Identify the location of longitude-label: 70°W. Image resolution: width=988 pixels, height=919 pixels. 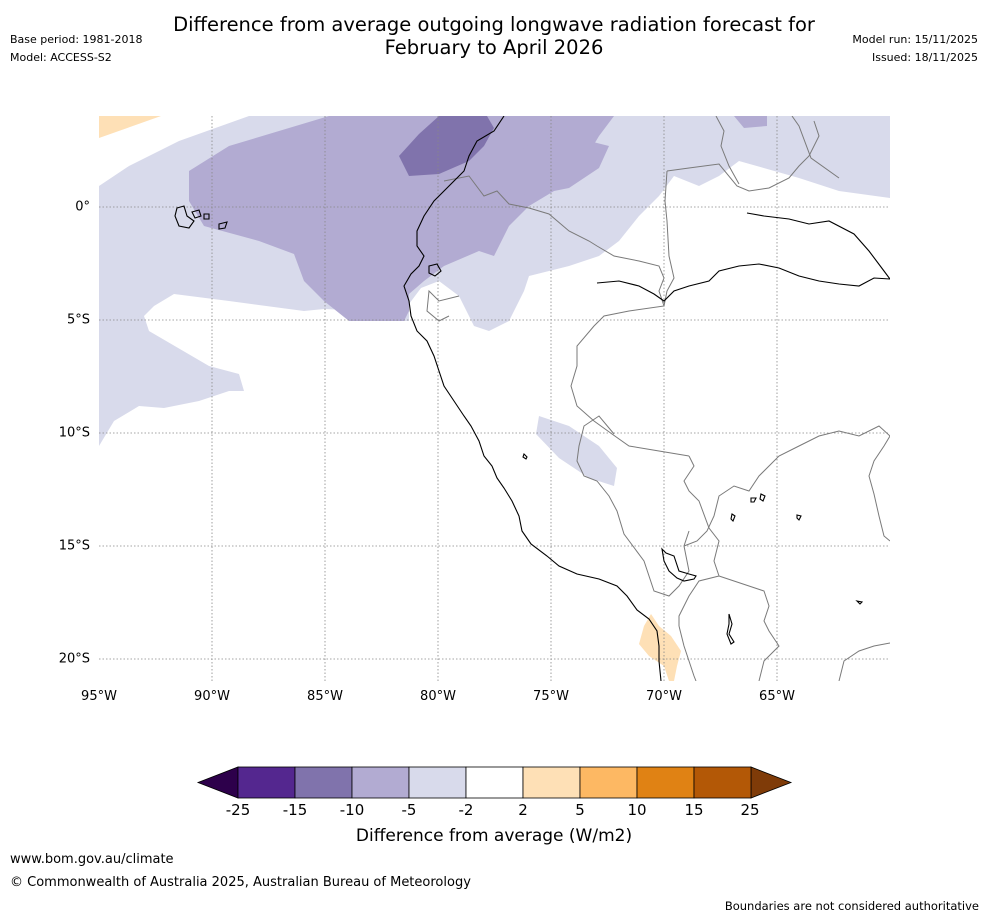
(664, 696).